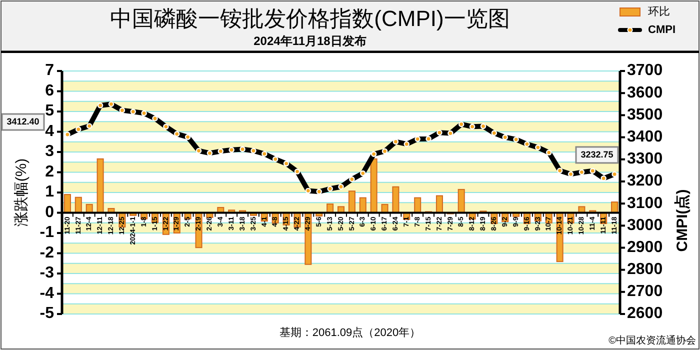 The height and width of the screenshot is (350, 700). Describe the element at coordinates (645, 181) in the screenshot. I see `y2-tick-label: 3200` at that location.